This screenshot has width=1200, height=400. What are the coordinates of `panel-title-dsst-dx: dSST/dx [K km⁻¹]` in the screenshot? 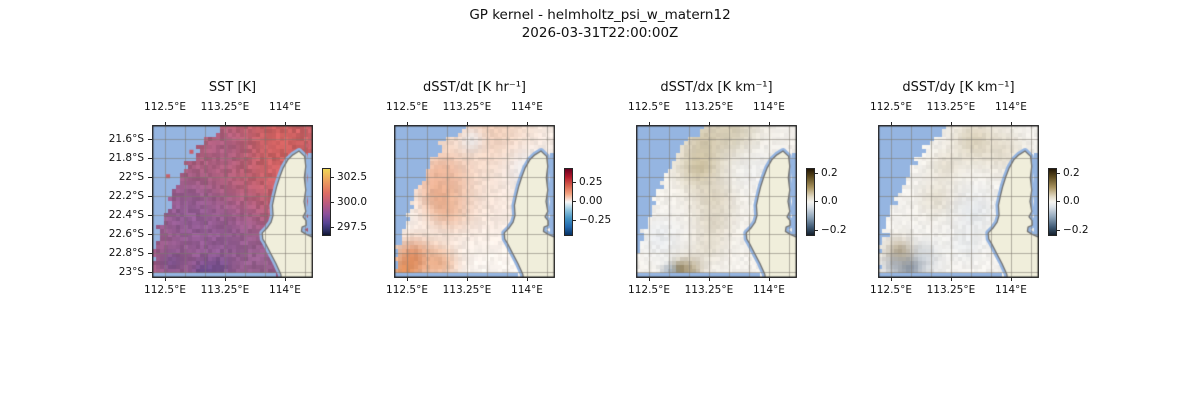 It's located at (716, 87).